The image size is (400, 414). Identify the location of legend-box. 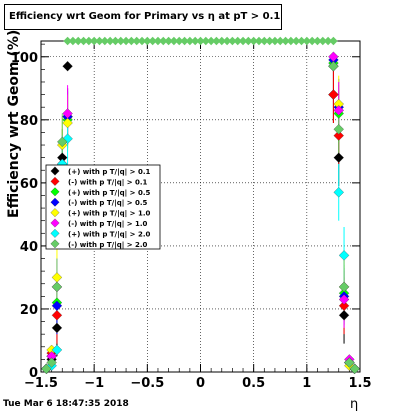
(103, 207).